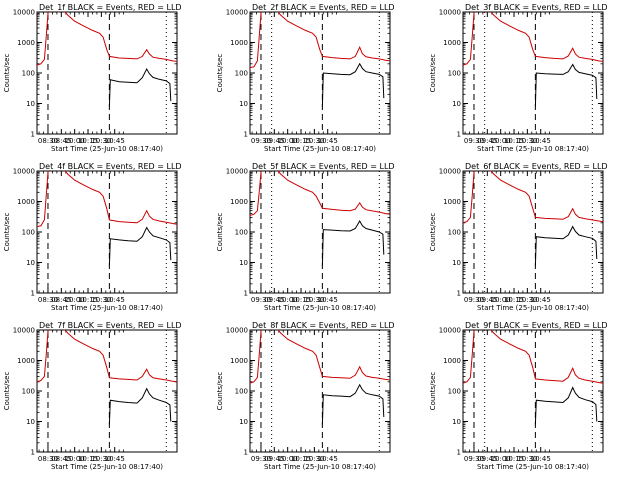 The image size is (640, 480). Describe the element at coordinates (536, 7) in the screenshot. I see `chart-title: Det_3f BLACK = Events, RED = LLD` at that location.